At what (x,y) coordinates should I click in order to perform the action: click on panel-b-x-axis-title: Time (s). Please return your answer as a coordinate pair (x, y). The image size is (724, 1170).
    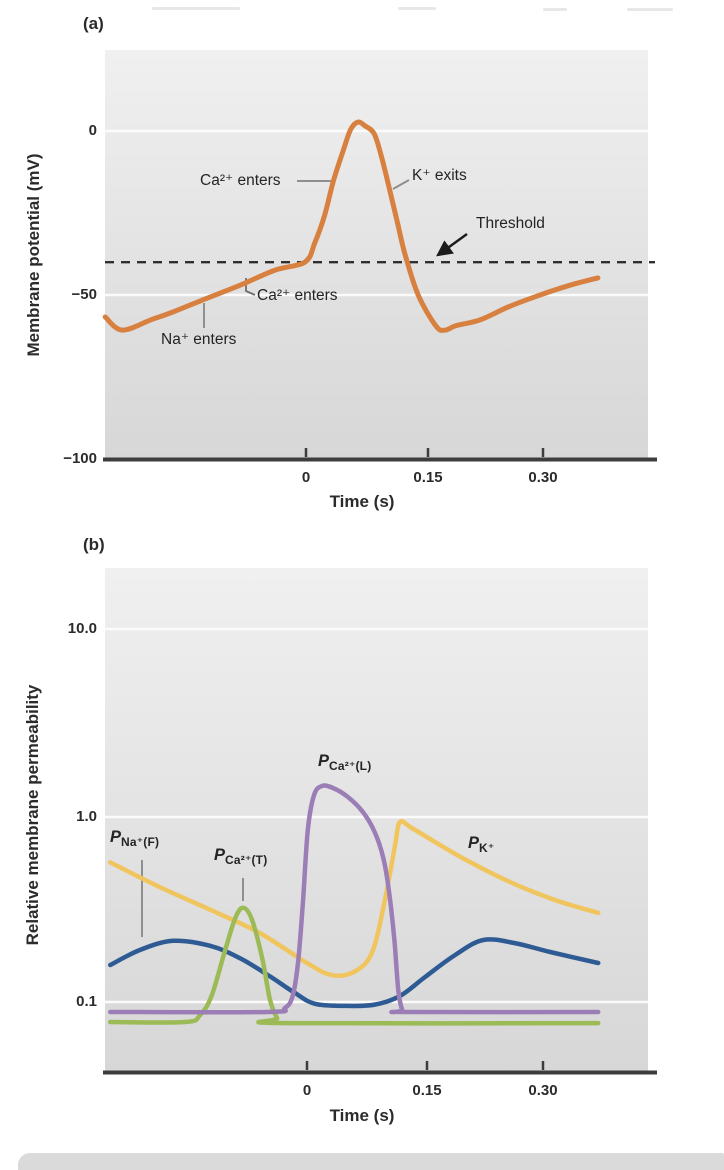
    Looking at the image, I should click on (362, 1115).